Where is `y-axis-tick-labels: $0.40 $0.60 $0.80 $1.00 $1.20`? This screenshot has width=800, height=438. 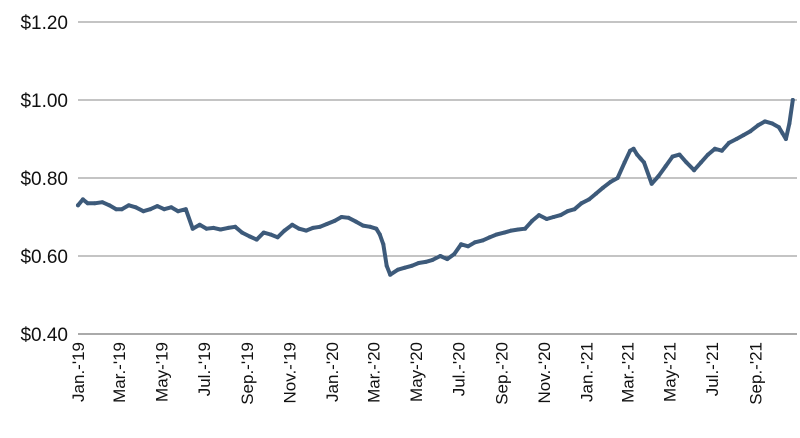
y-axis-tick-labels: $0.40 $0.60 $0.80 $1.00 $1.20 is located at coordinates (44, 179).